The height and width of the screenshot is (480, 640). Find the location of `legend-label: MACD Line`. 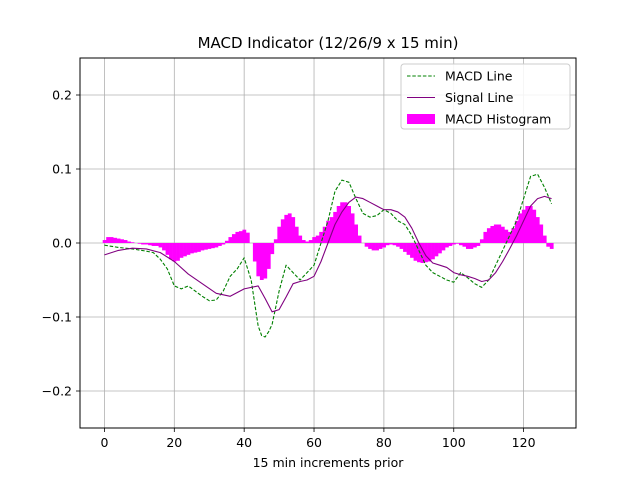

legend-label: MACD Line is located at coordinates (479, 76).